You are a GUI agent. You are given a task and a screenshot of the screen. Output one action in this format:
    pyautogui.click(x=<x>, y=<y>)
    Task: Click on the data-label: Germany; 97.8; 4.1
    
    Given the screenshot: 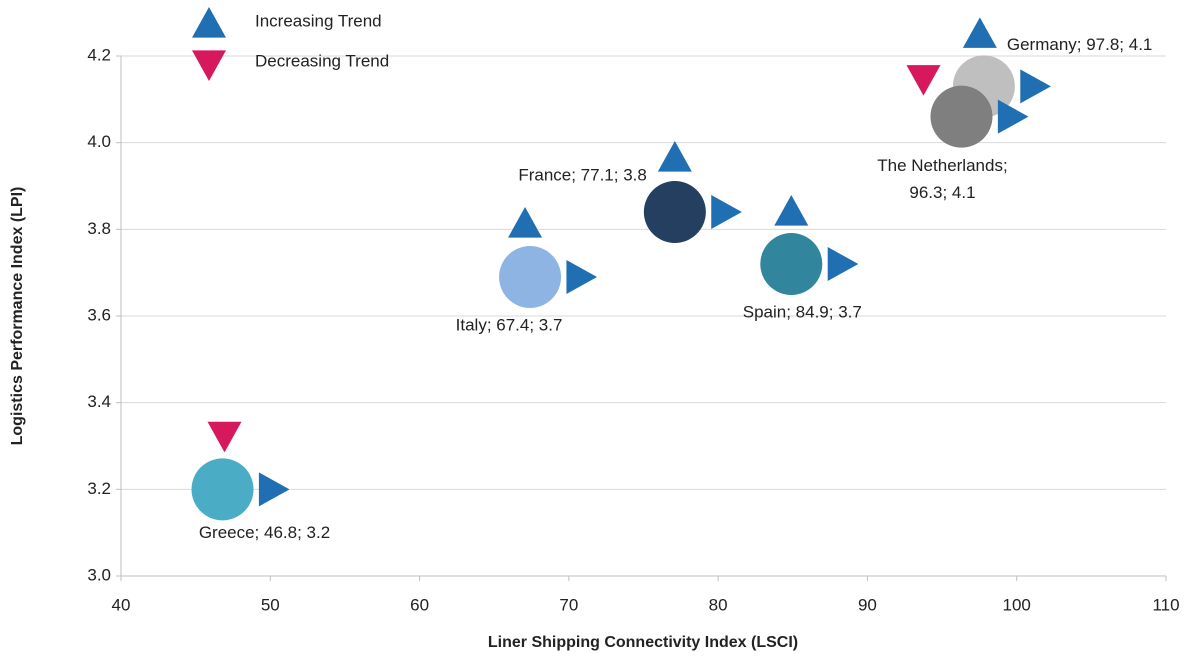 What is the action you would take?
    pyautogui.click(x=1080, y=44)
    